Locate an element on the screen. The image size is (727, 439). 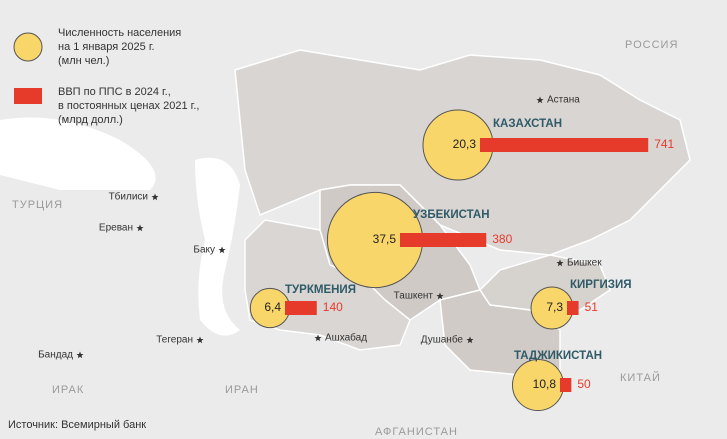
caspian-sea is located at coordinates (217, 246).